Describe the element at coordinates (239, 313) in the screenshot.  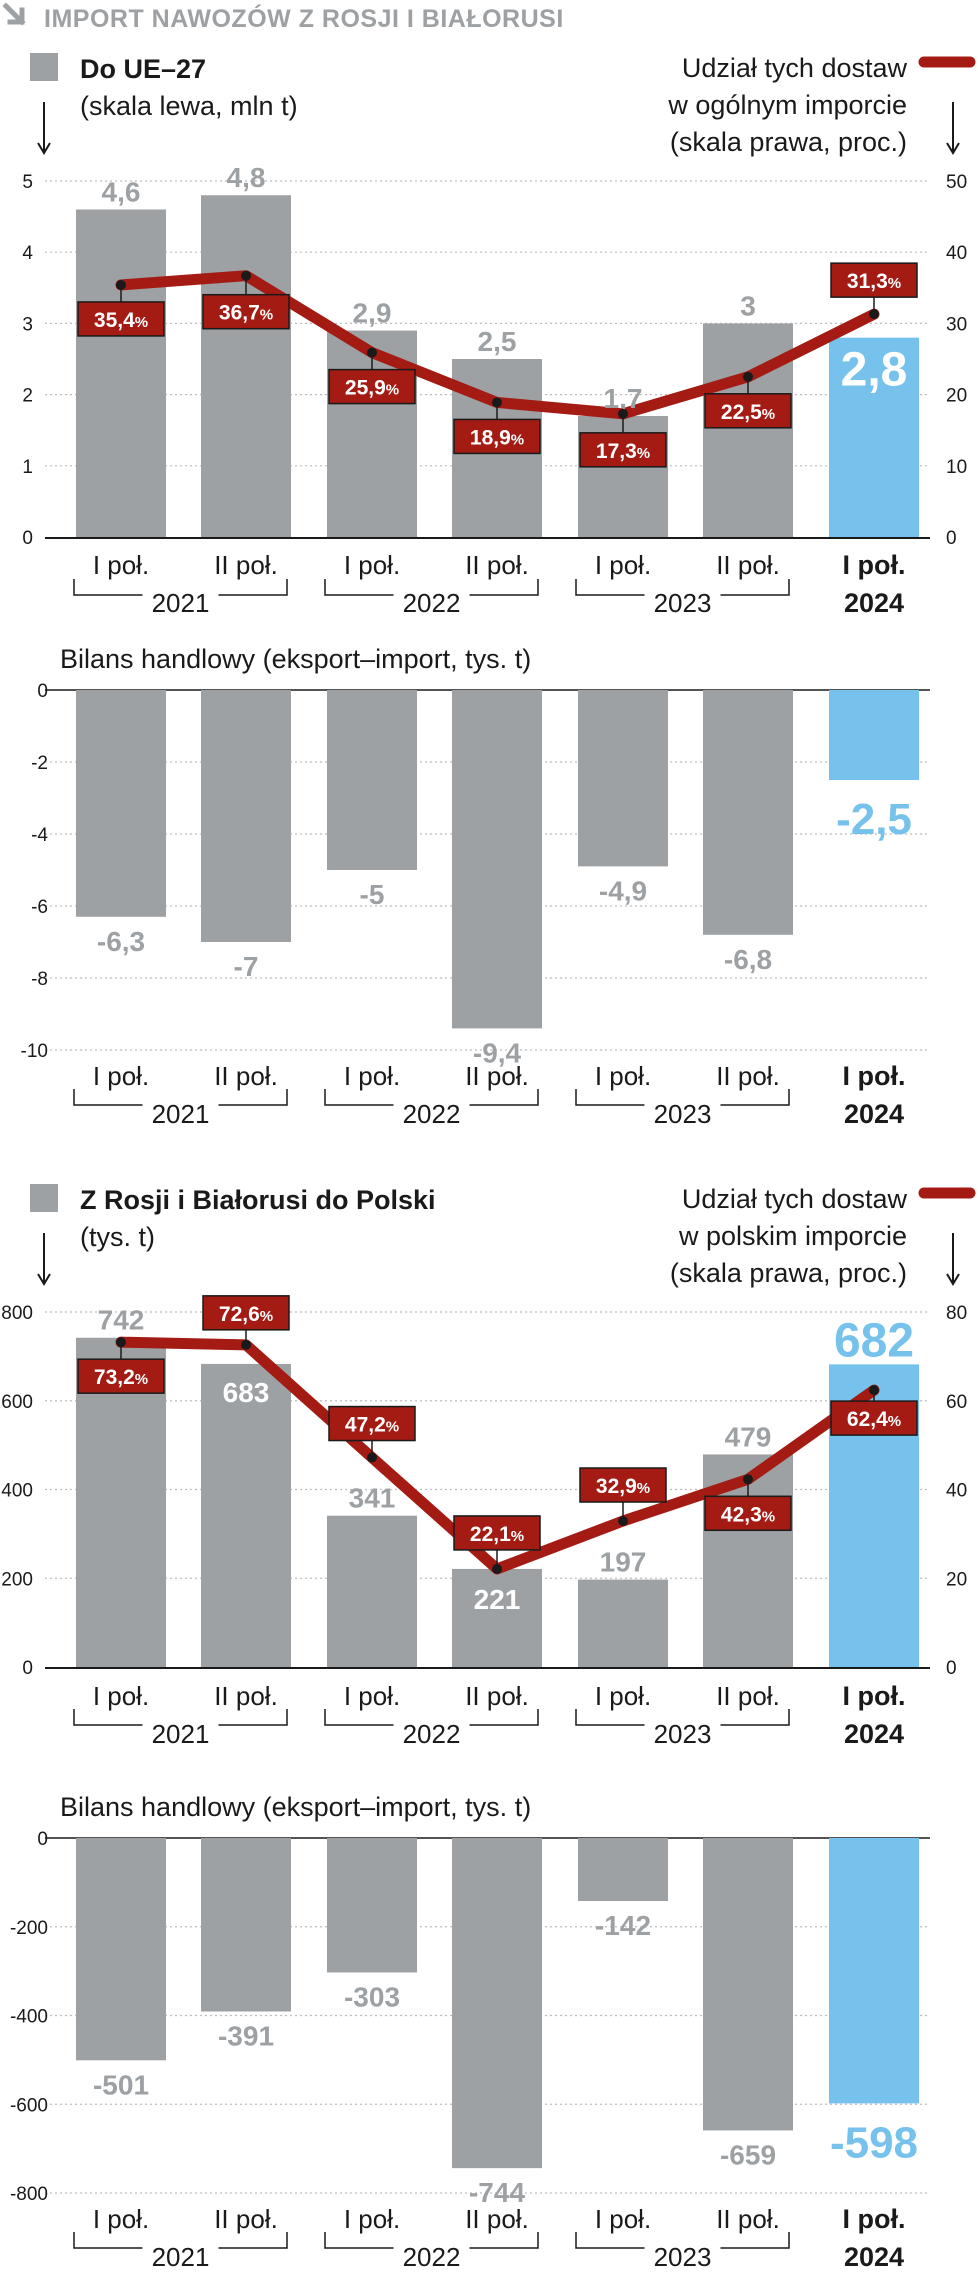
I see `share-value: 36,7` at that location.